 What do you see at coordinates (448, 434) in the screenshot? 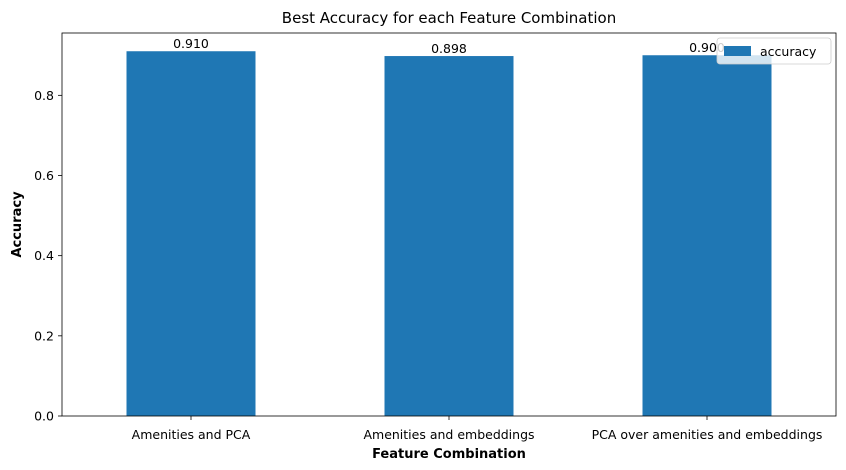
I see `x-tick-label: Amenities and embeddings` at bounding box center [448, 434].